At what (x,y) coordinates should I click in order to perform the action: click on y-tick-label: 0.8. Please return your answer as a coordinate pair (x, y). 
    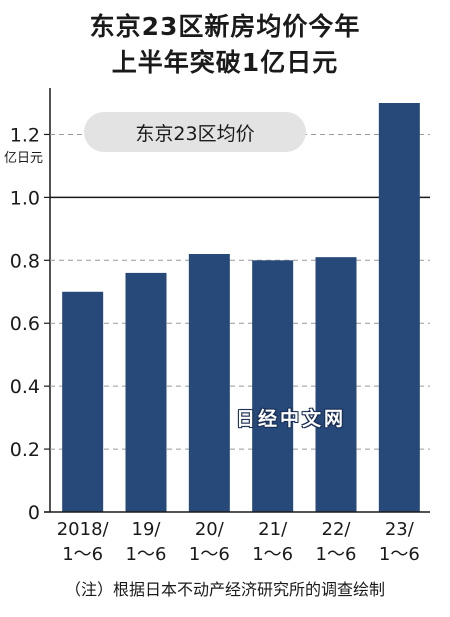
    Looking at the image, I should click on (25, 261).